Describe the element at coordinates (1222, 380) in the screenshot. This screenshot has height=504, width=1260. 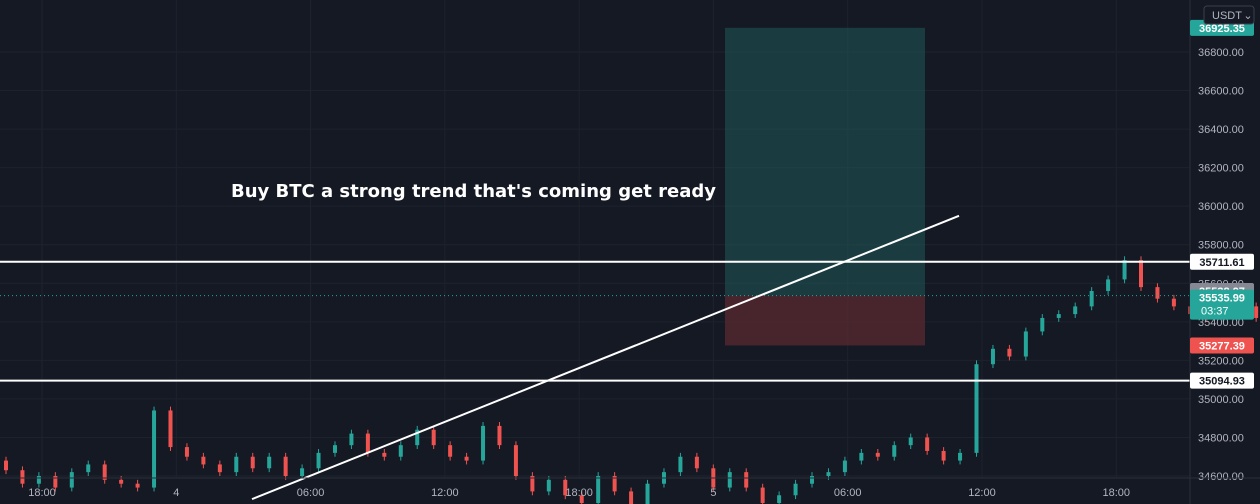
I see `support-price-tag-bg` at that location.